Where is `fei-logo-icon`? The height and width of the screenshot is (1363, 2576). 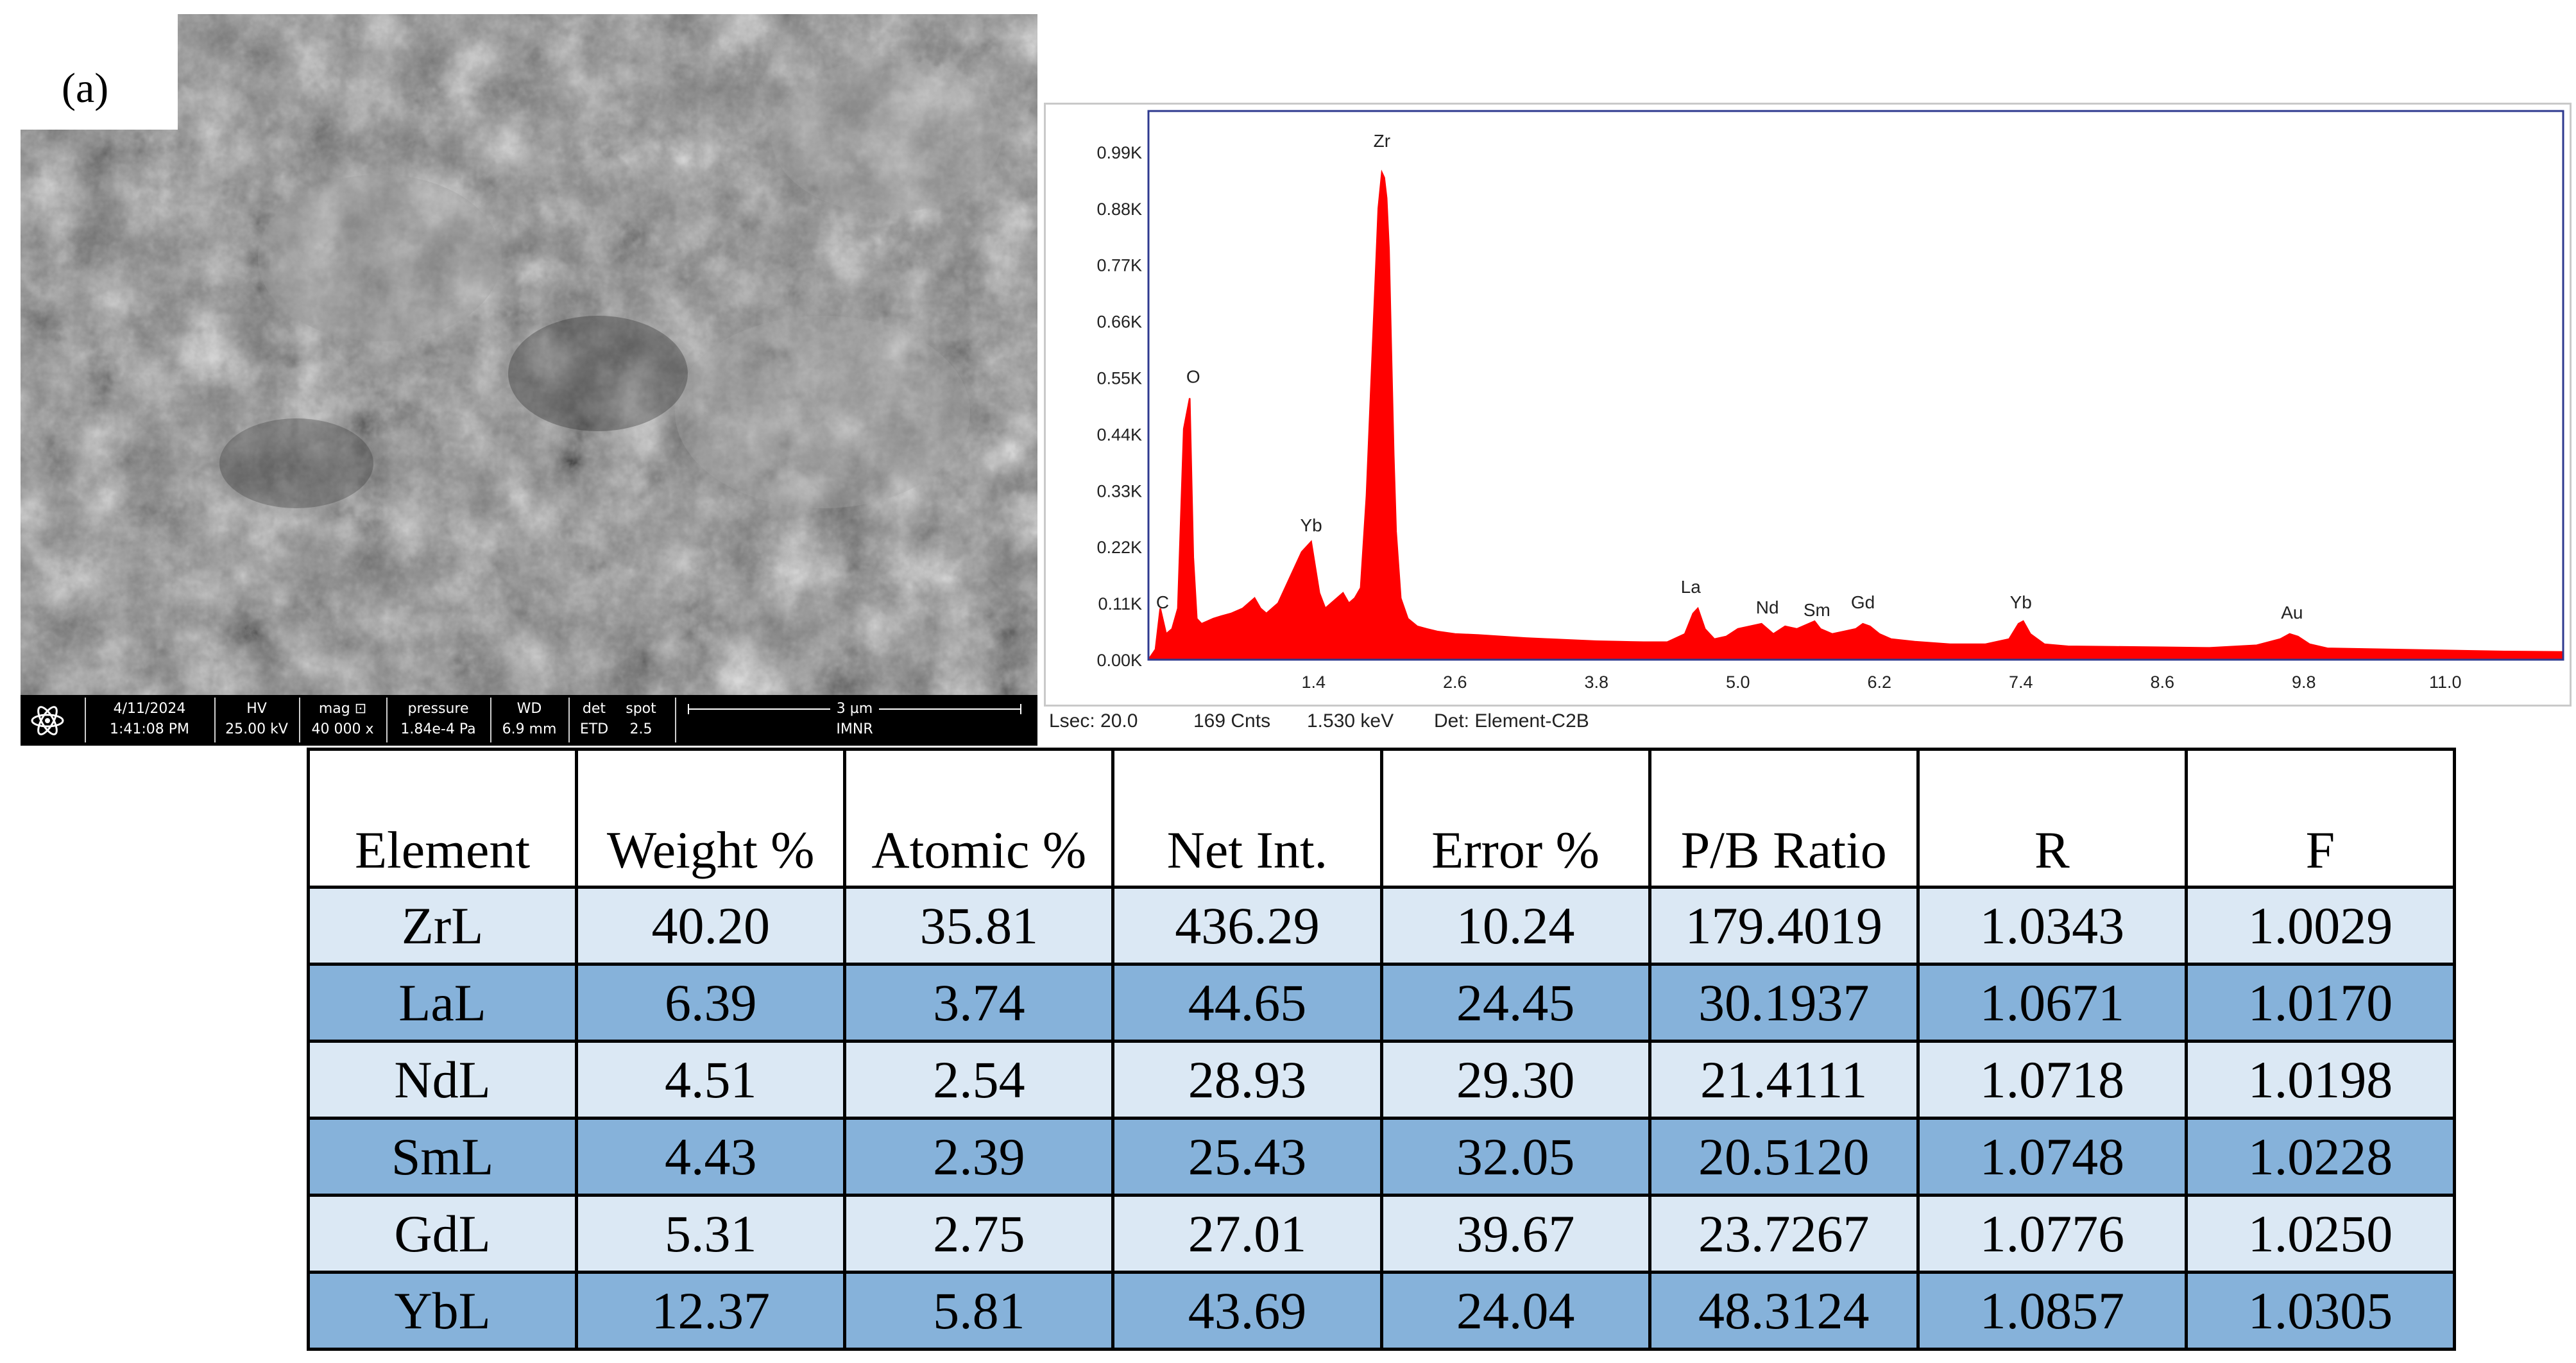
fei-logo-icon is located at coordinates (48, 720).